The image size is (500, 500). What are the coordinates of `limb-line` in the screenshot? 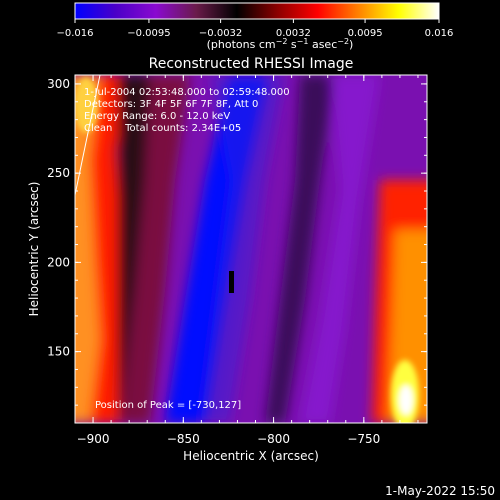 It's located at (88, 135).